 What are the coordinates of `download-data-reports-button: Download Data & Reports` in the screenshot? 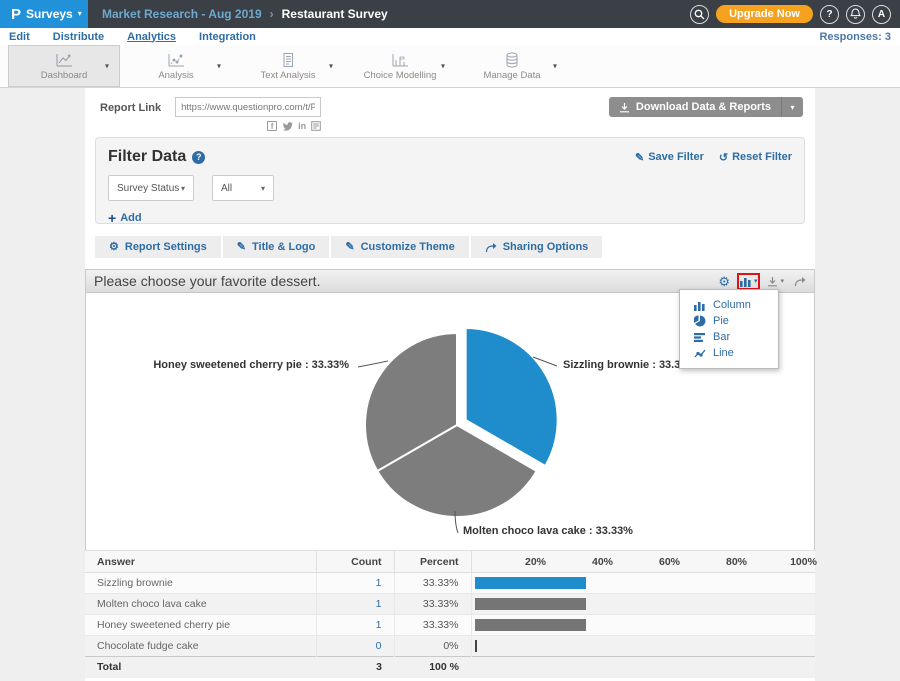 It's located at (694, 107).